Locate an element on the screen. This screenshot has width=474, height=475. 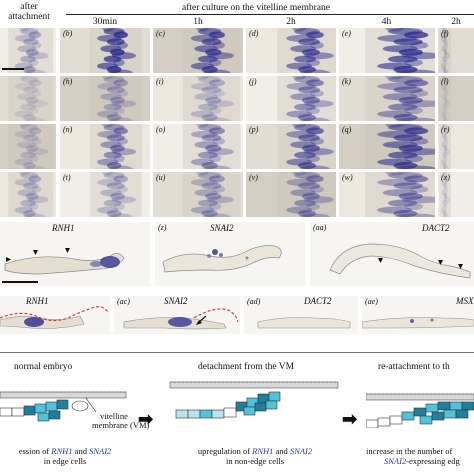
gene-label-ae: MSX is located at coordinates (465, 301).